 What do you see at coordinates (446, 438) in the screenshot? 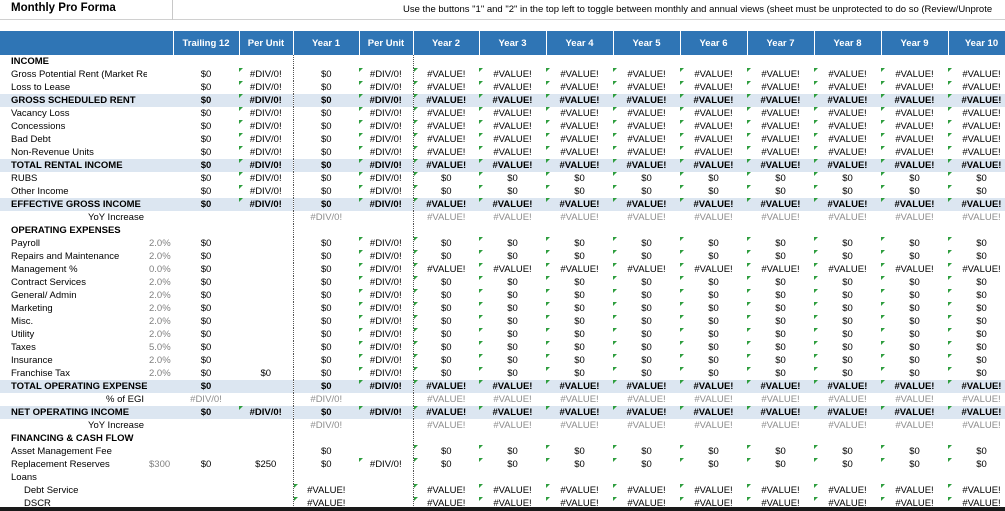
I see `year-2-cell` at bounding box center [446, 438].